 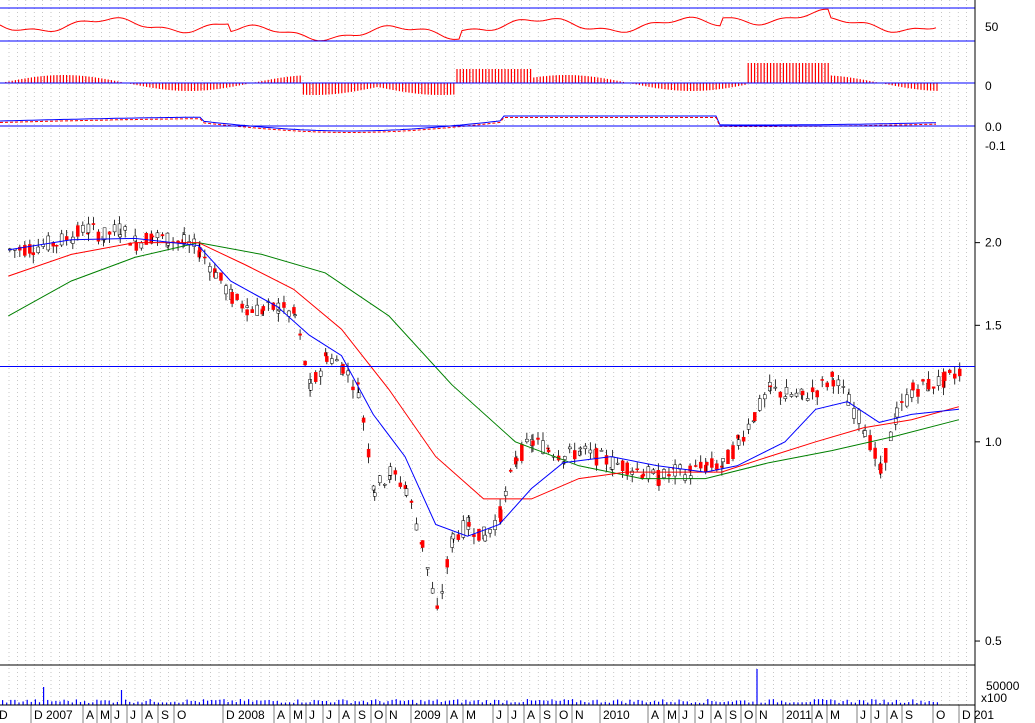 I want to click on volume-unit-label: x100, so click(x=994, y=698).